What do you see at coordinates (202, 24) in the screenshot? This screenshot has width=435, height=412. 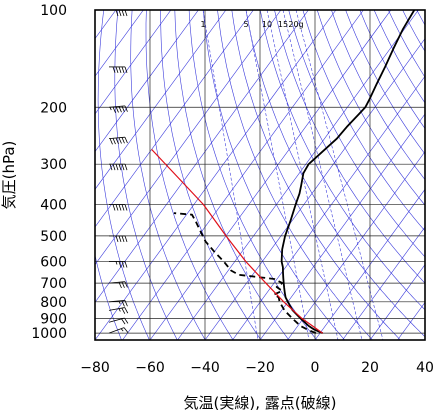 I see `mixing-ratio-label: 1` at bounding box center [202, 24].